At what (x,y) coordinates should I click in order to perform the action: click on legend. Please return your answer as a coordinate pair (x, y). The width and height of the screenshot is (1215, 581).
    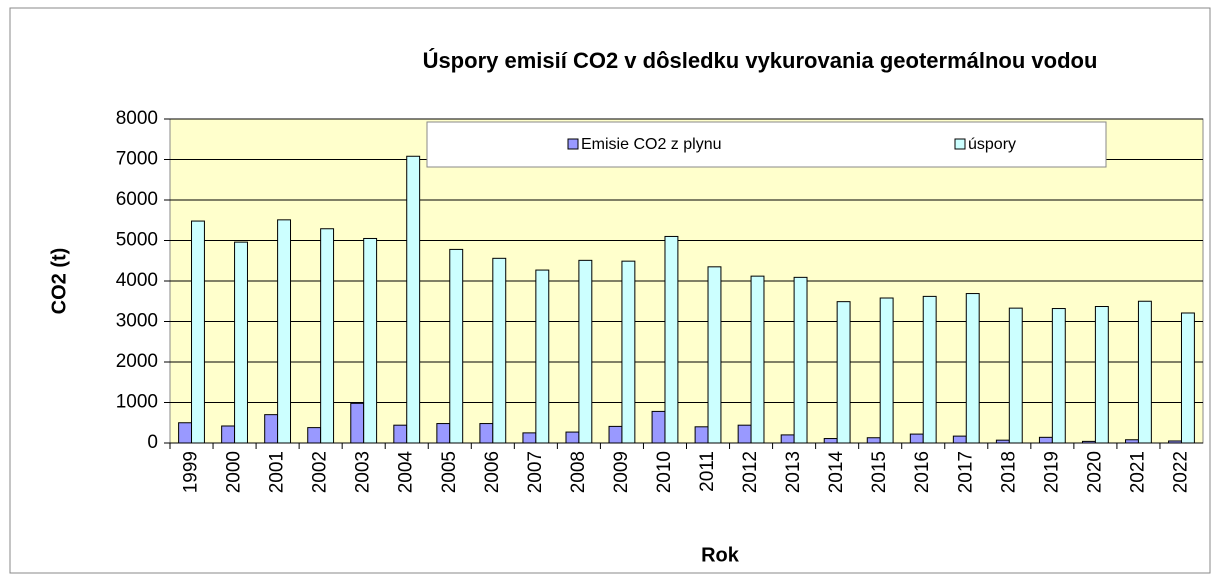
    Looking at the image, I should click on (766, 144).